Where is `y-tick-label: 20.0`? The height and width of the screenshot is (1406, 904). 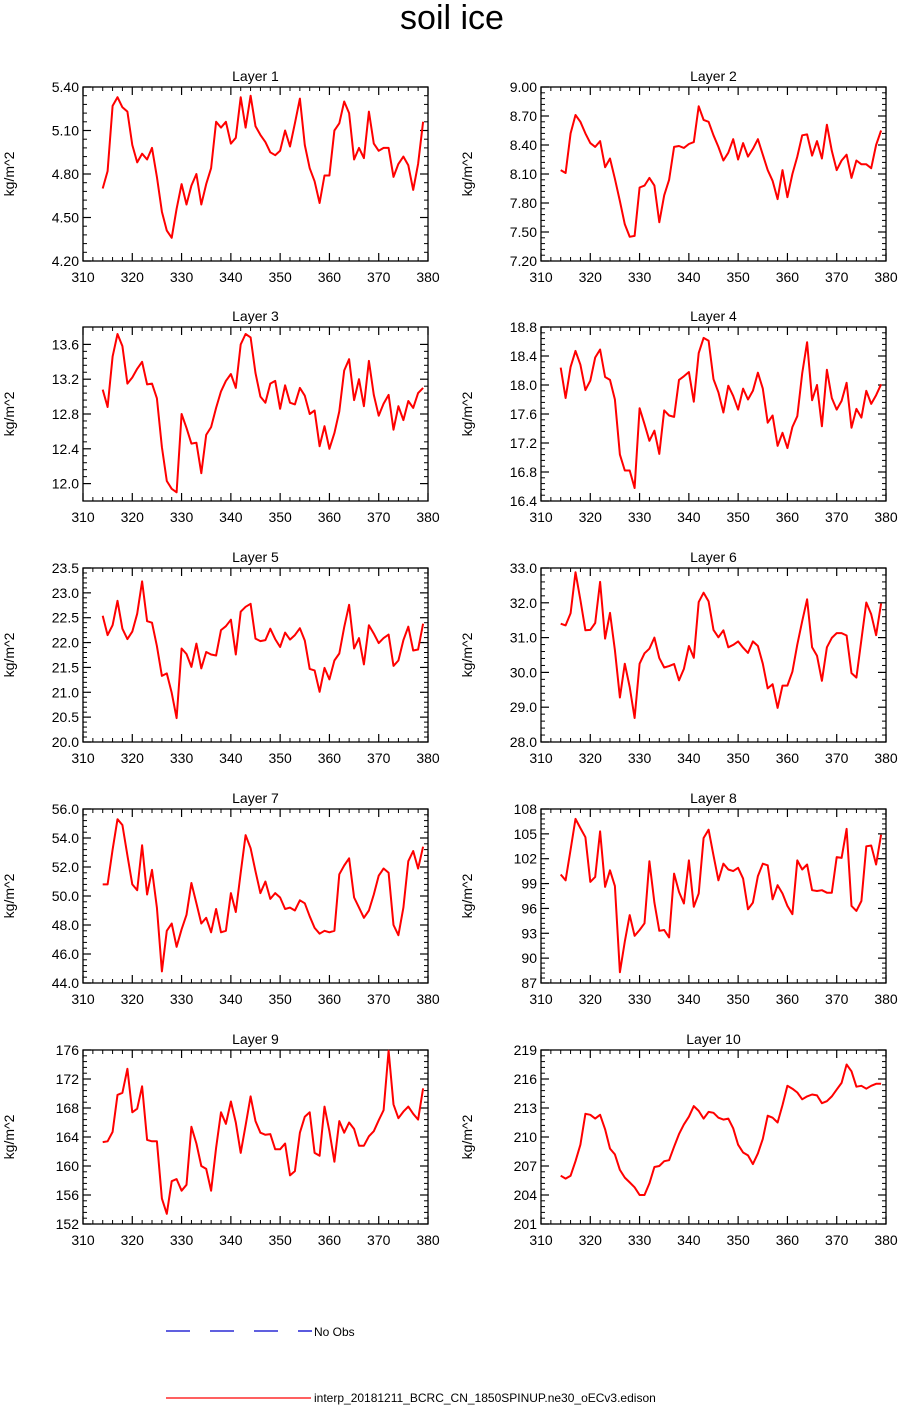
y-tick-label: 20.0 is located at coordinates (65, 742).